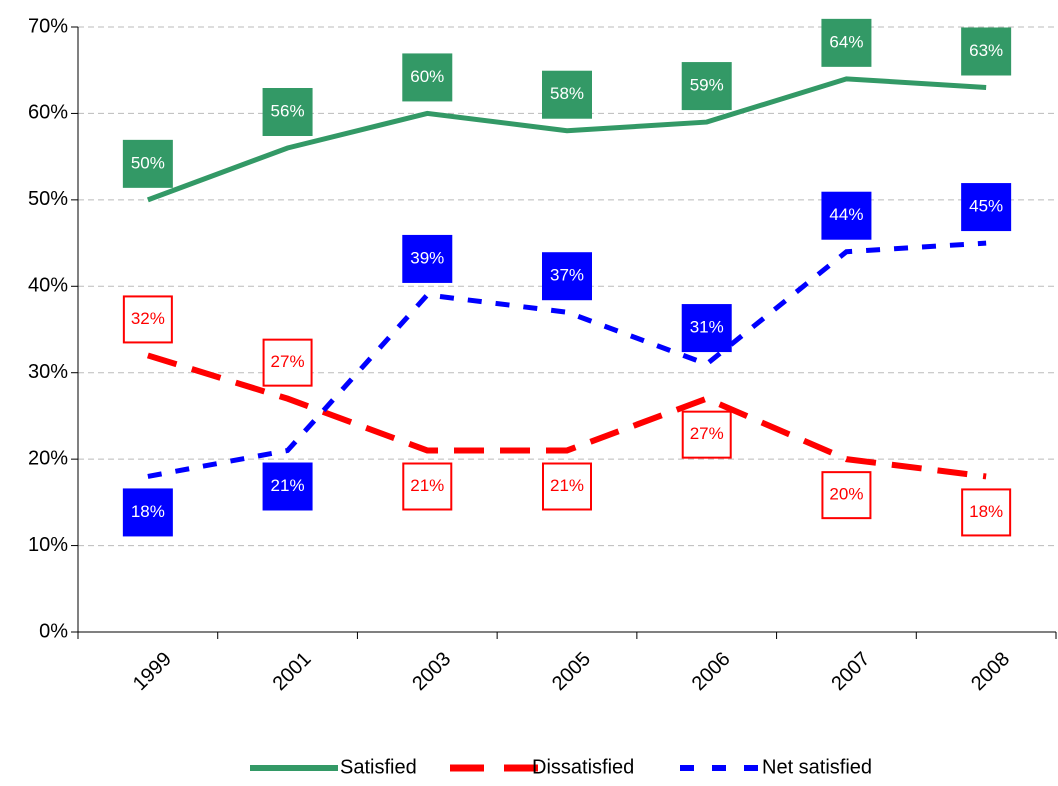  Describe the element at coordinates (53, 631) in the screenshot. I see `y-tick-label: 0%` at that location.